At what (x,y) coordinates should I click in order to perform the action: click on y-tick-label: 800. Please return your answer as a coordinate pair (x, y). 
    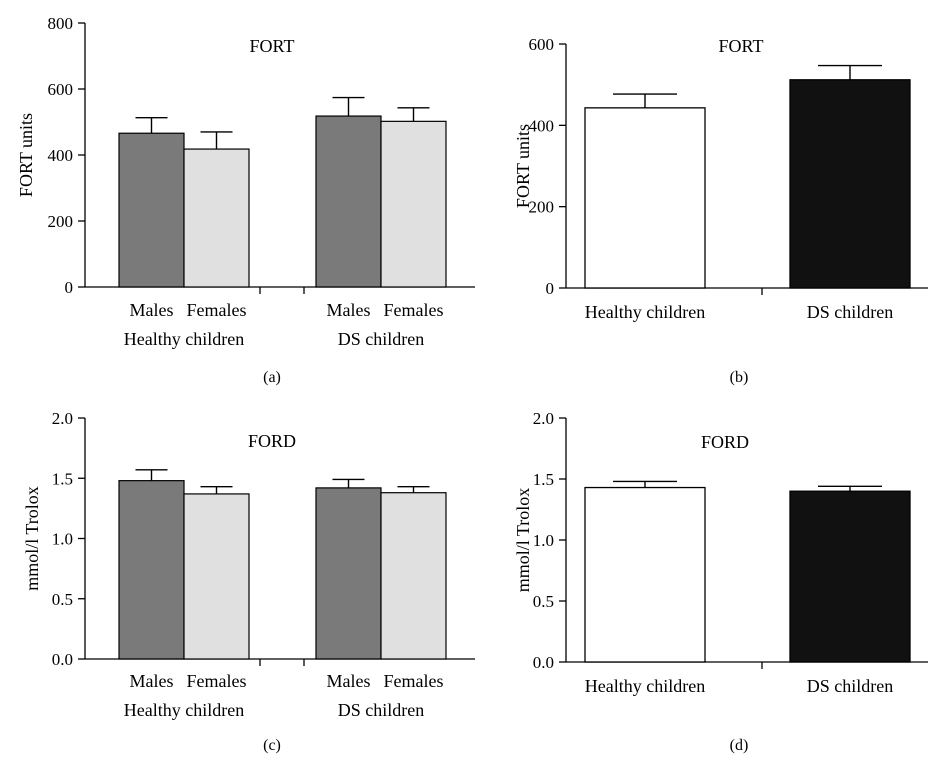
    Looking at the image, I should click on (61, 23).